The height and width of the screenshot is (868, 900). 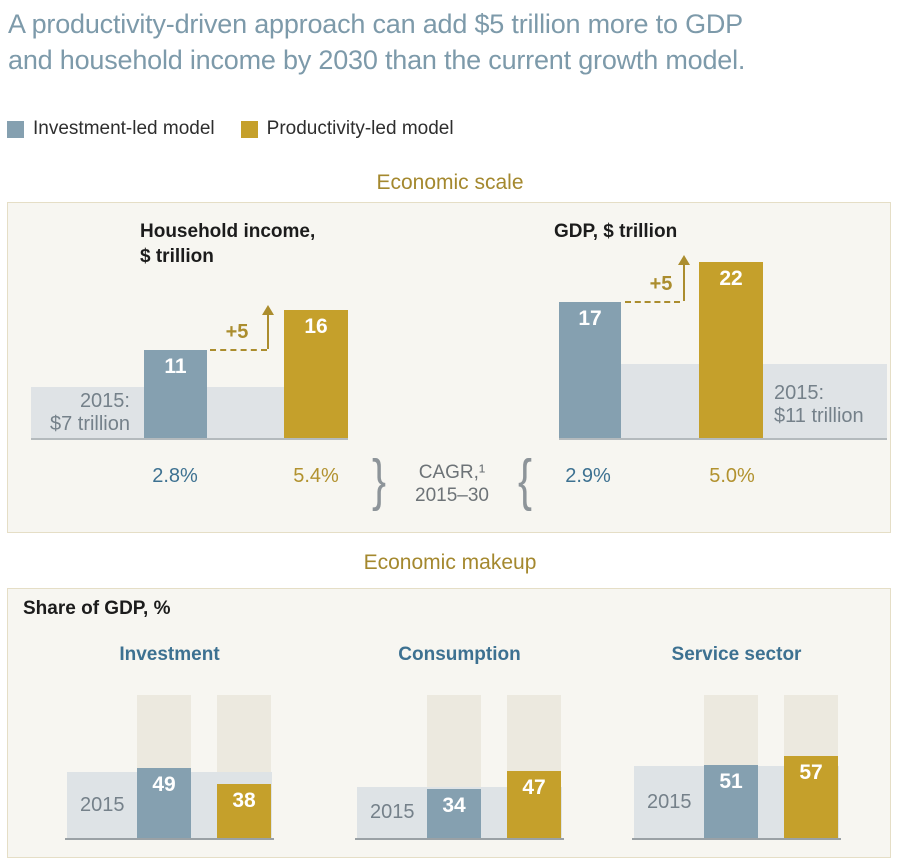 What do you see at coordinates (731, 781) in the screenshot?
I see `makeup-investment-led-value: 51` at bounding box center [731, 781].